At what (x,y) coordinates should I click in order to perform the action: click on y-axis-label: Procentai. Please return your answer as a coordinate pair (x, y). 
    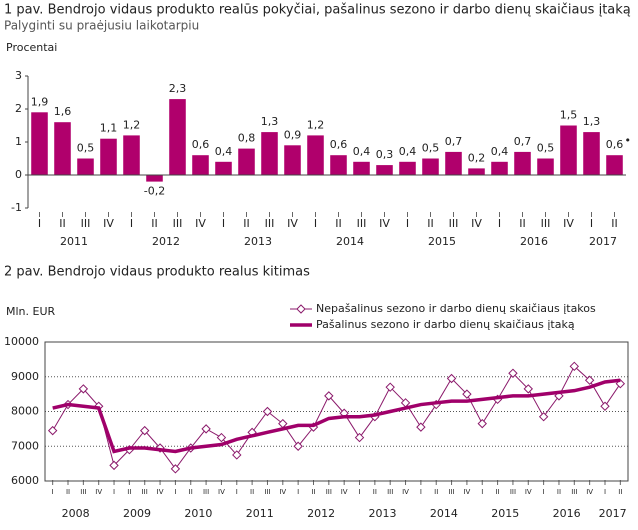
    Looking at the image, I should click on (31, 47).